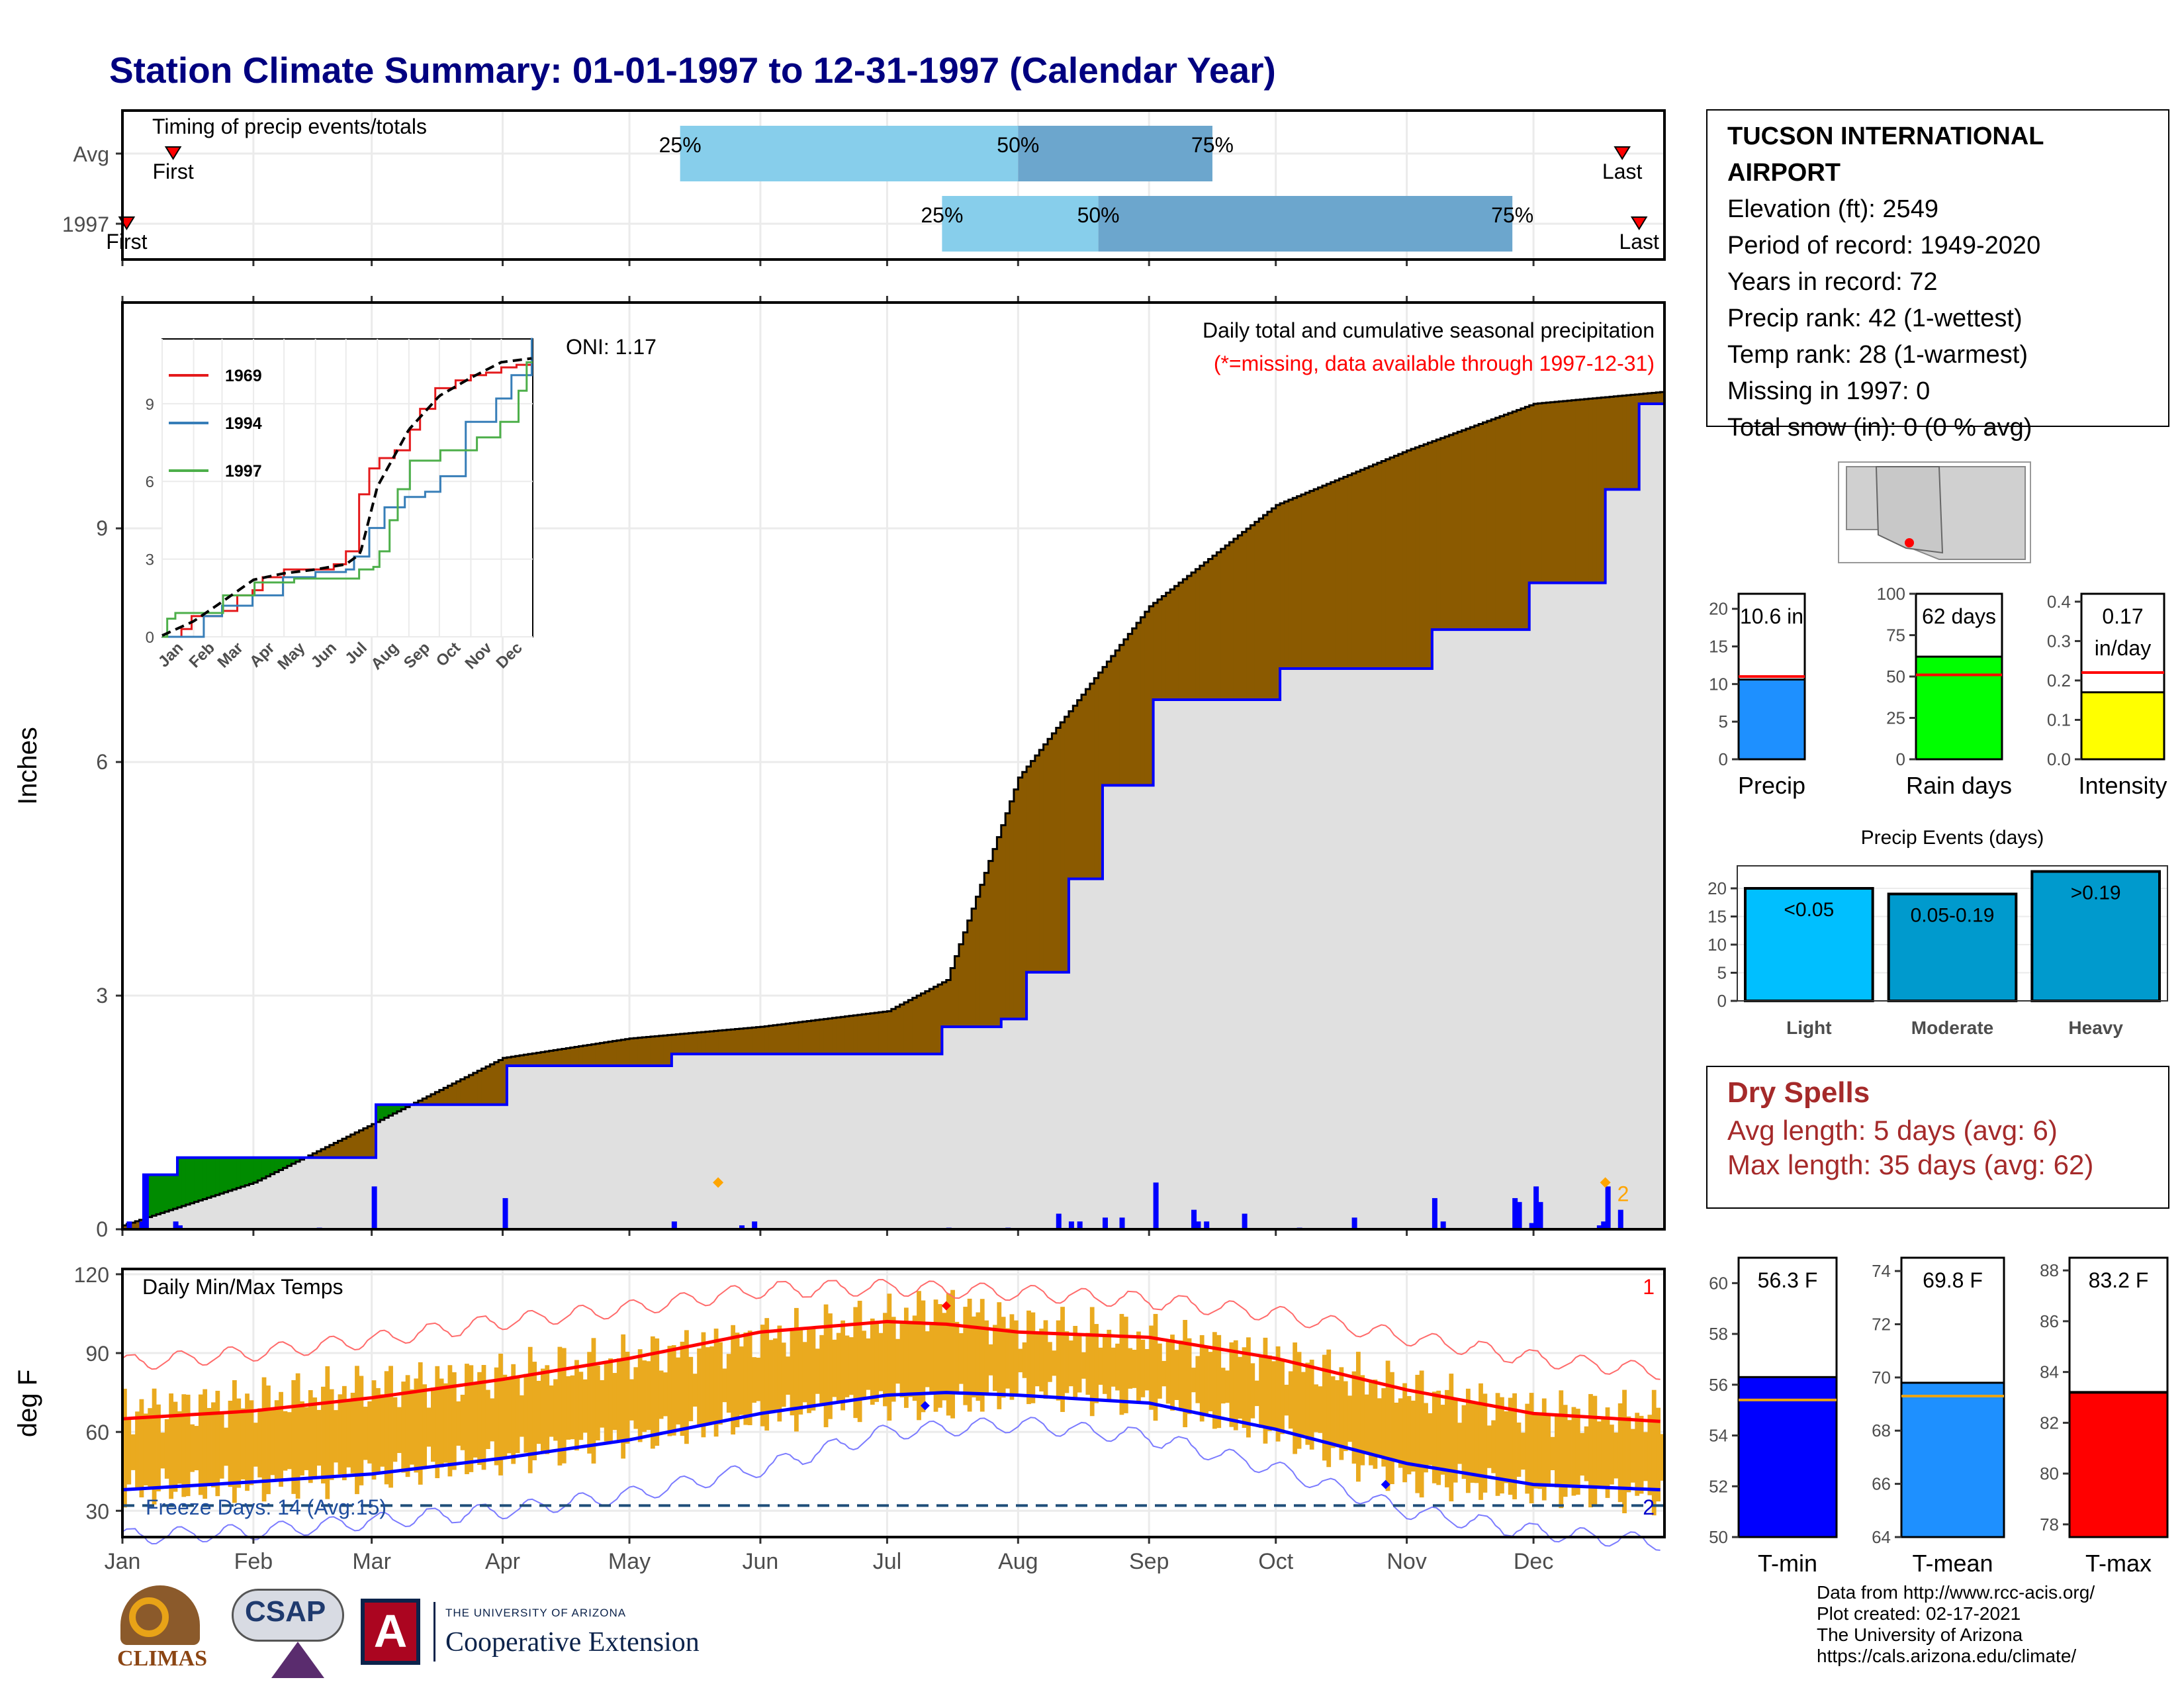 This screenshot has height=1688, width=2184. What do you see at coordinates (1649, 1507) in the screenshot?
I see `temp-count-bottom: 2` at bounding box center [1649, 1507].